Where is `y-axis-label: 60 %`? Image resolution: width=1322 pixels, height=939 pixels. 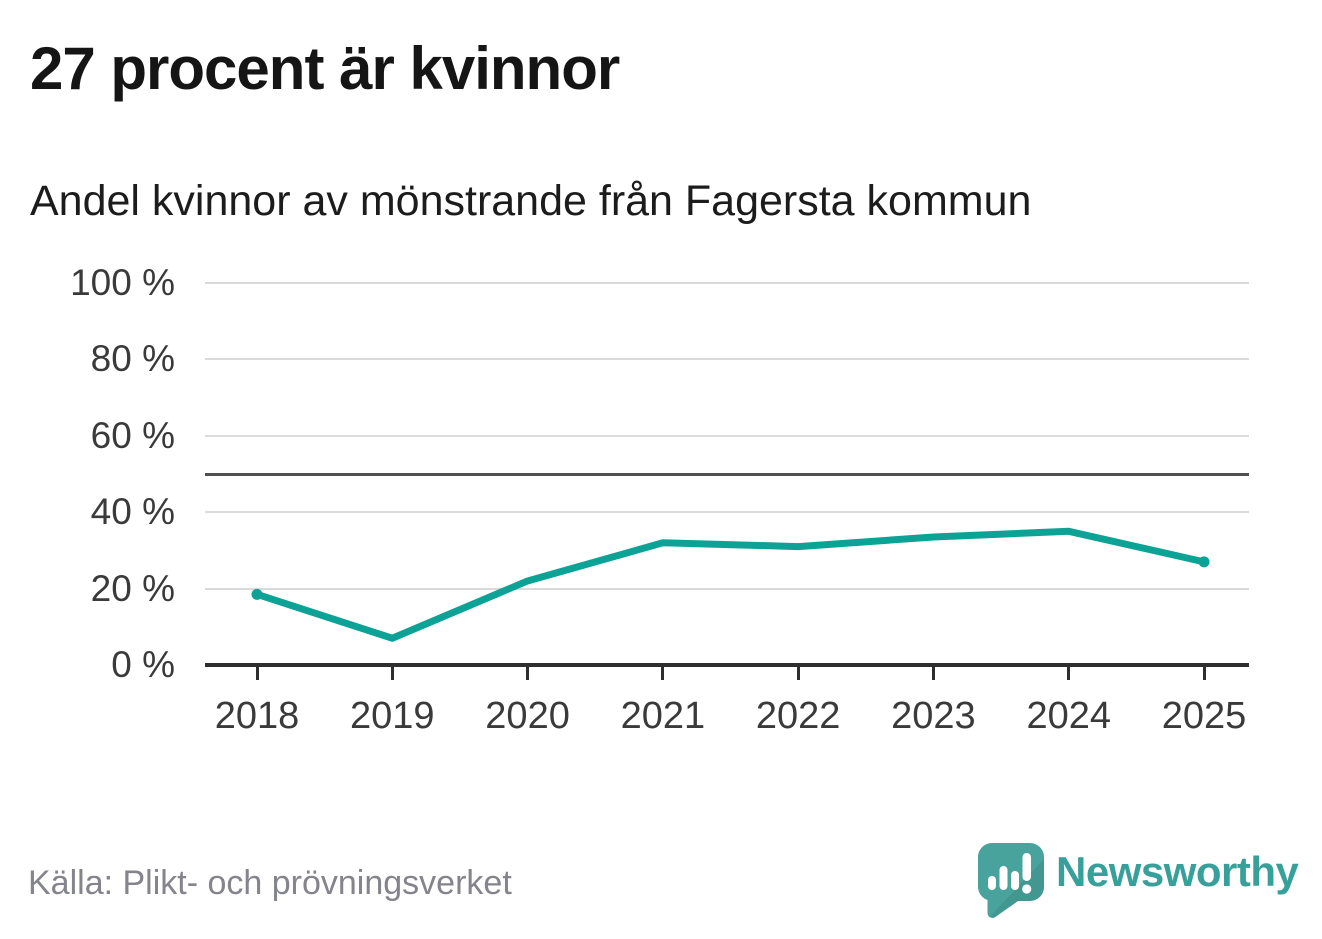 y-axis-label: 60 % is located at coordinates (132, 435).